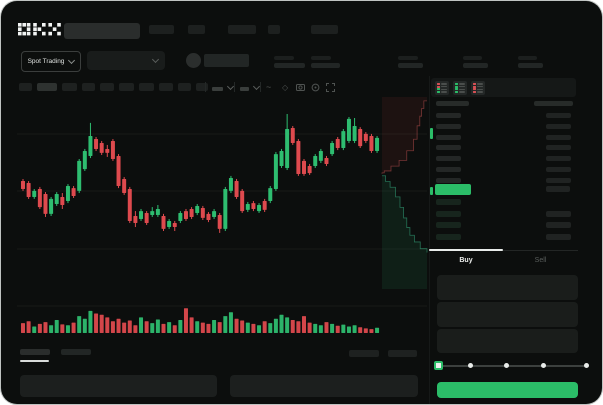  I want to click on active-tab-underline, so click(466, 250).